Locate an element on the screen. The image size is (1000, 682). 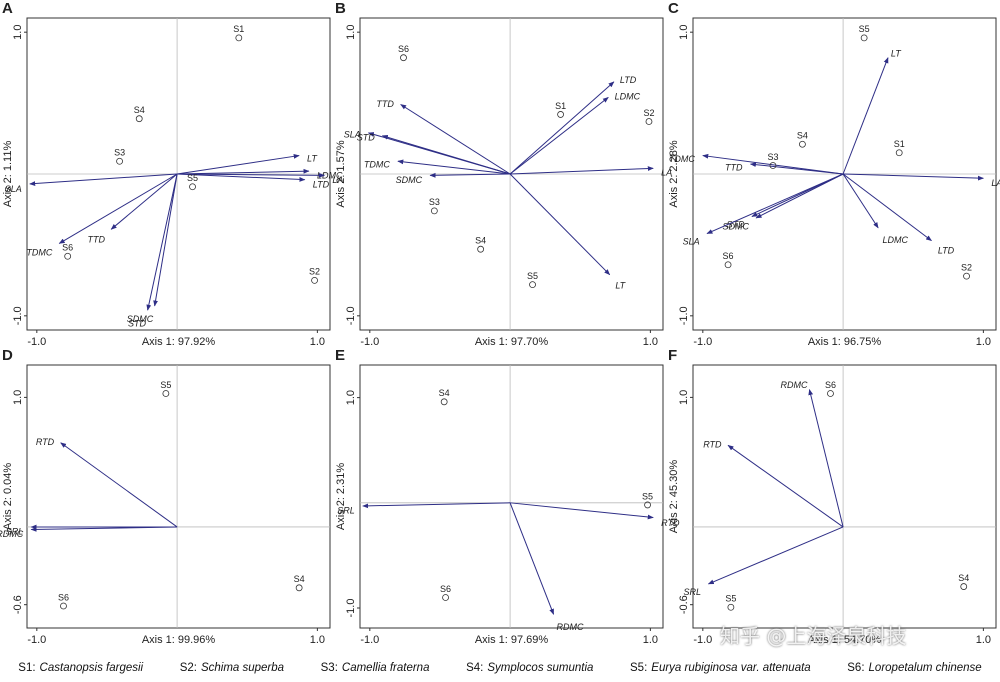
vector-label: SDMC is located at coordinates (735, 226).